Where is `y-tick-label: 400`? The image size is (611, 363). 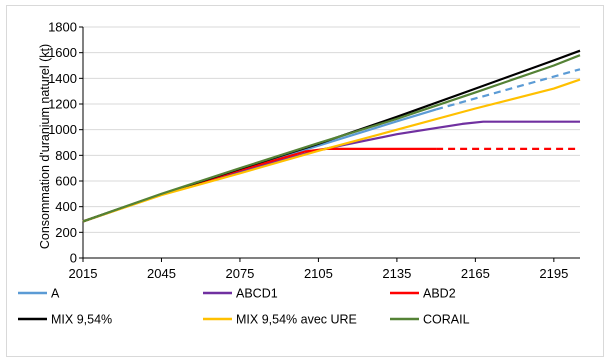 y-tick-label: 400 is located at coordinates (66, 206).